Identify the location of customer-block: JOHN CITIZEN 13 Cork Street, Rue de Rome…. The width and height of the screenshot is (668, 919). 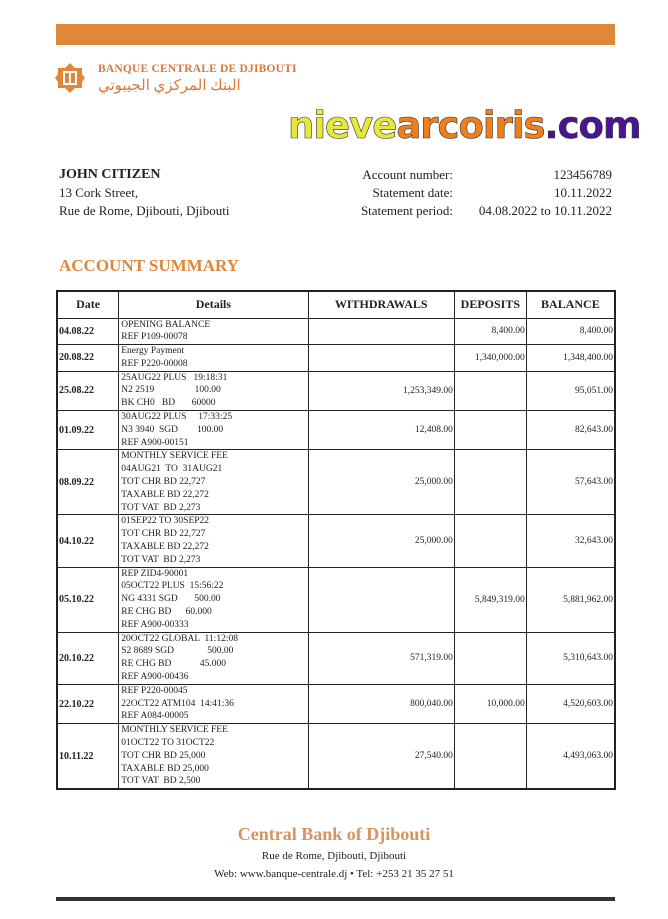
(144, 193).